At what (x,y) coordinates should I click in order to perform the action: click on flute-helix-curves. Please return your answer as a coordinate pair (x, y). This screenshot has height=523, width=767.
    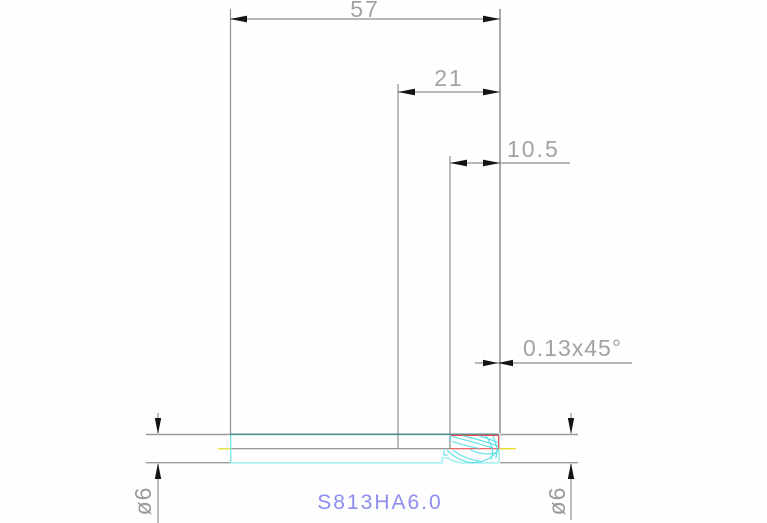
    Looking at the image, I should click on (471, 449).